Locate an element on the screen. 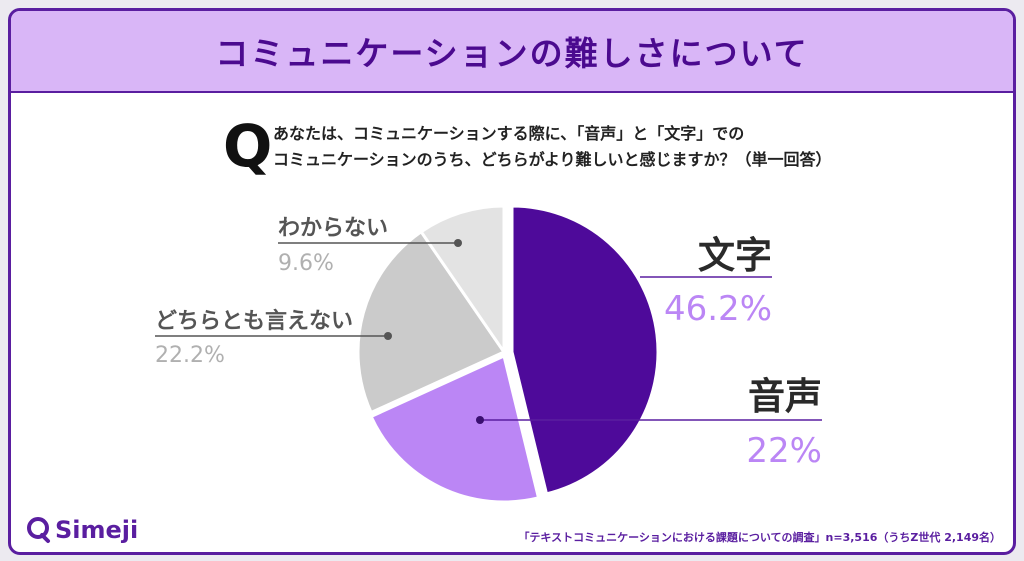 The width and height of the screenshot is (1024, 561). speech-bubble-icon is located at coordinates (38, 530).